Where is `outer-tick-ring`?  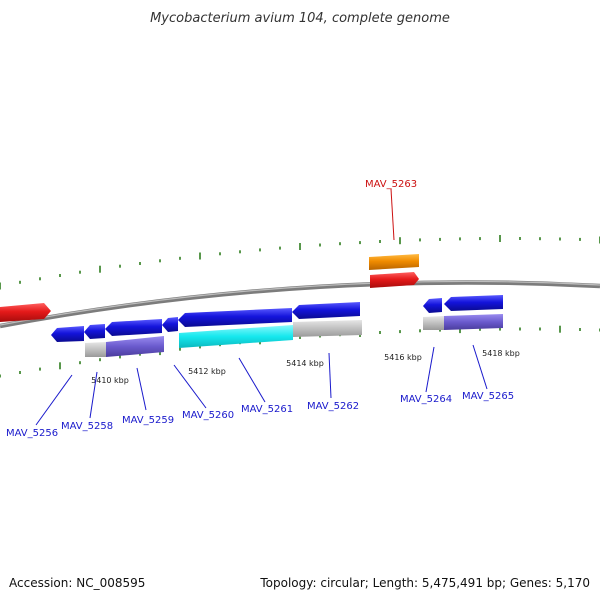 outer-tick-ring is located at coordinates (300, 262).